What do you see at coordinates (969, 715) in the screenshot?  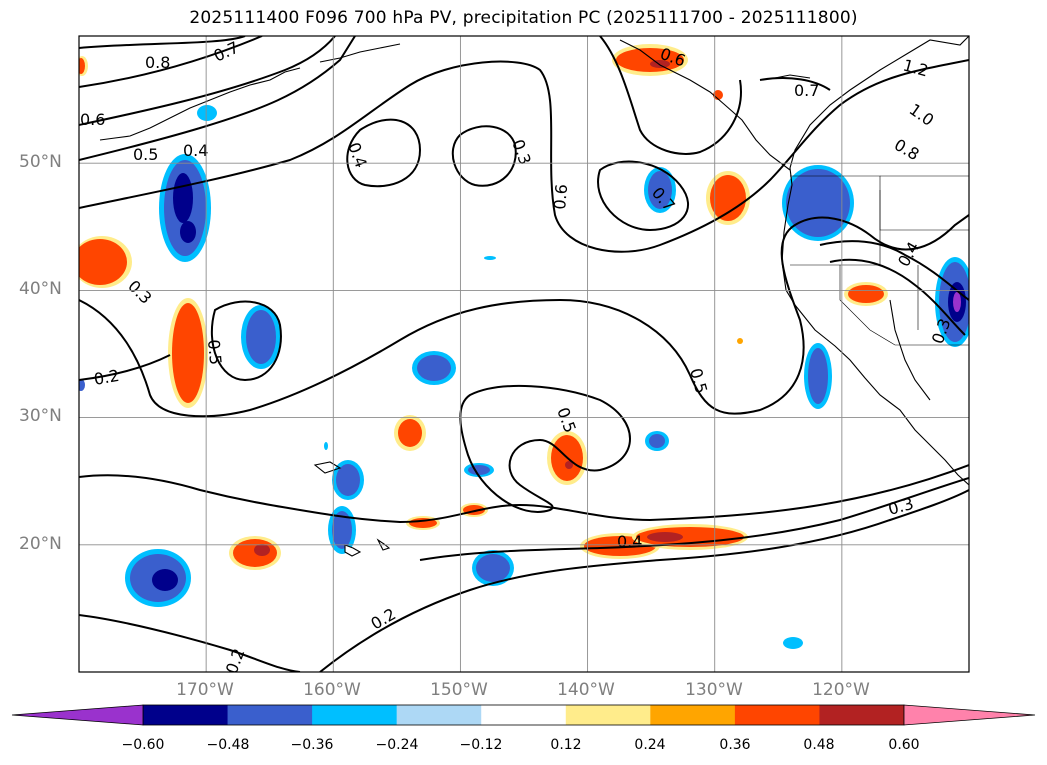 I see `colorbar-extend-high` at bounding box center [969, 715].